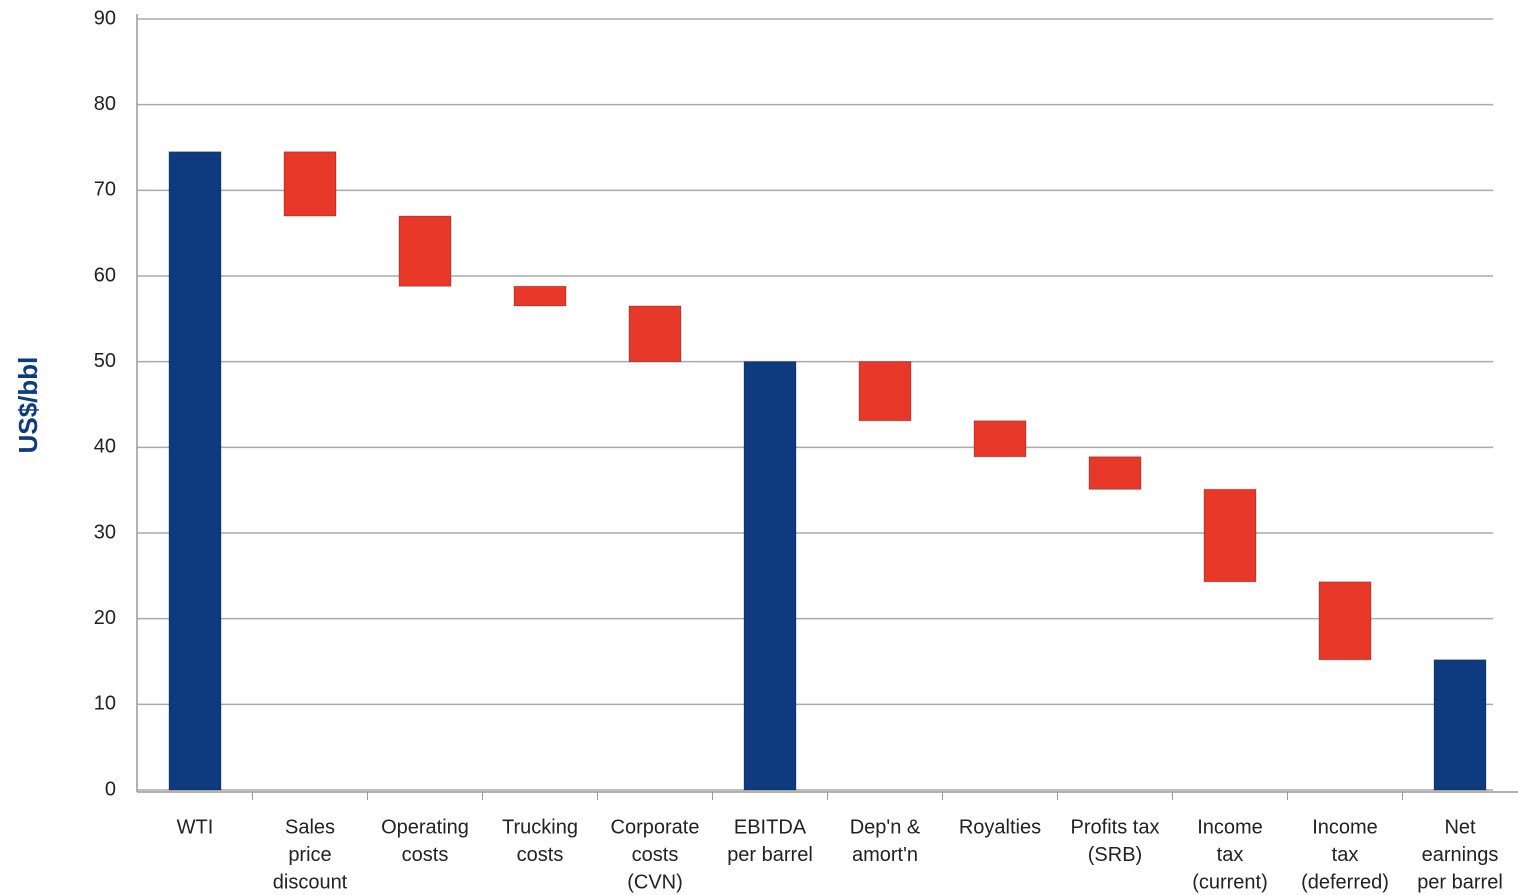  What do you see at coordinates (195, 827) in the screenshot?
I see `x-tick-label: WTI` at bounding box center [195, 827].